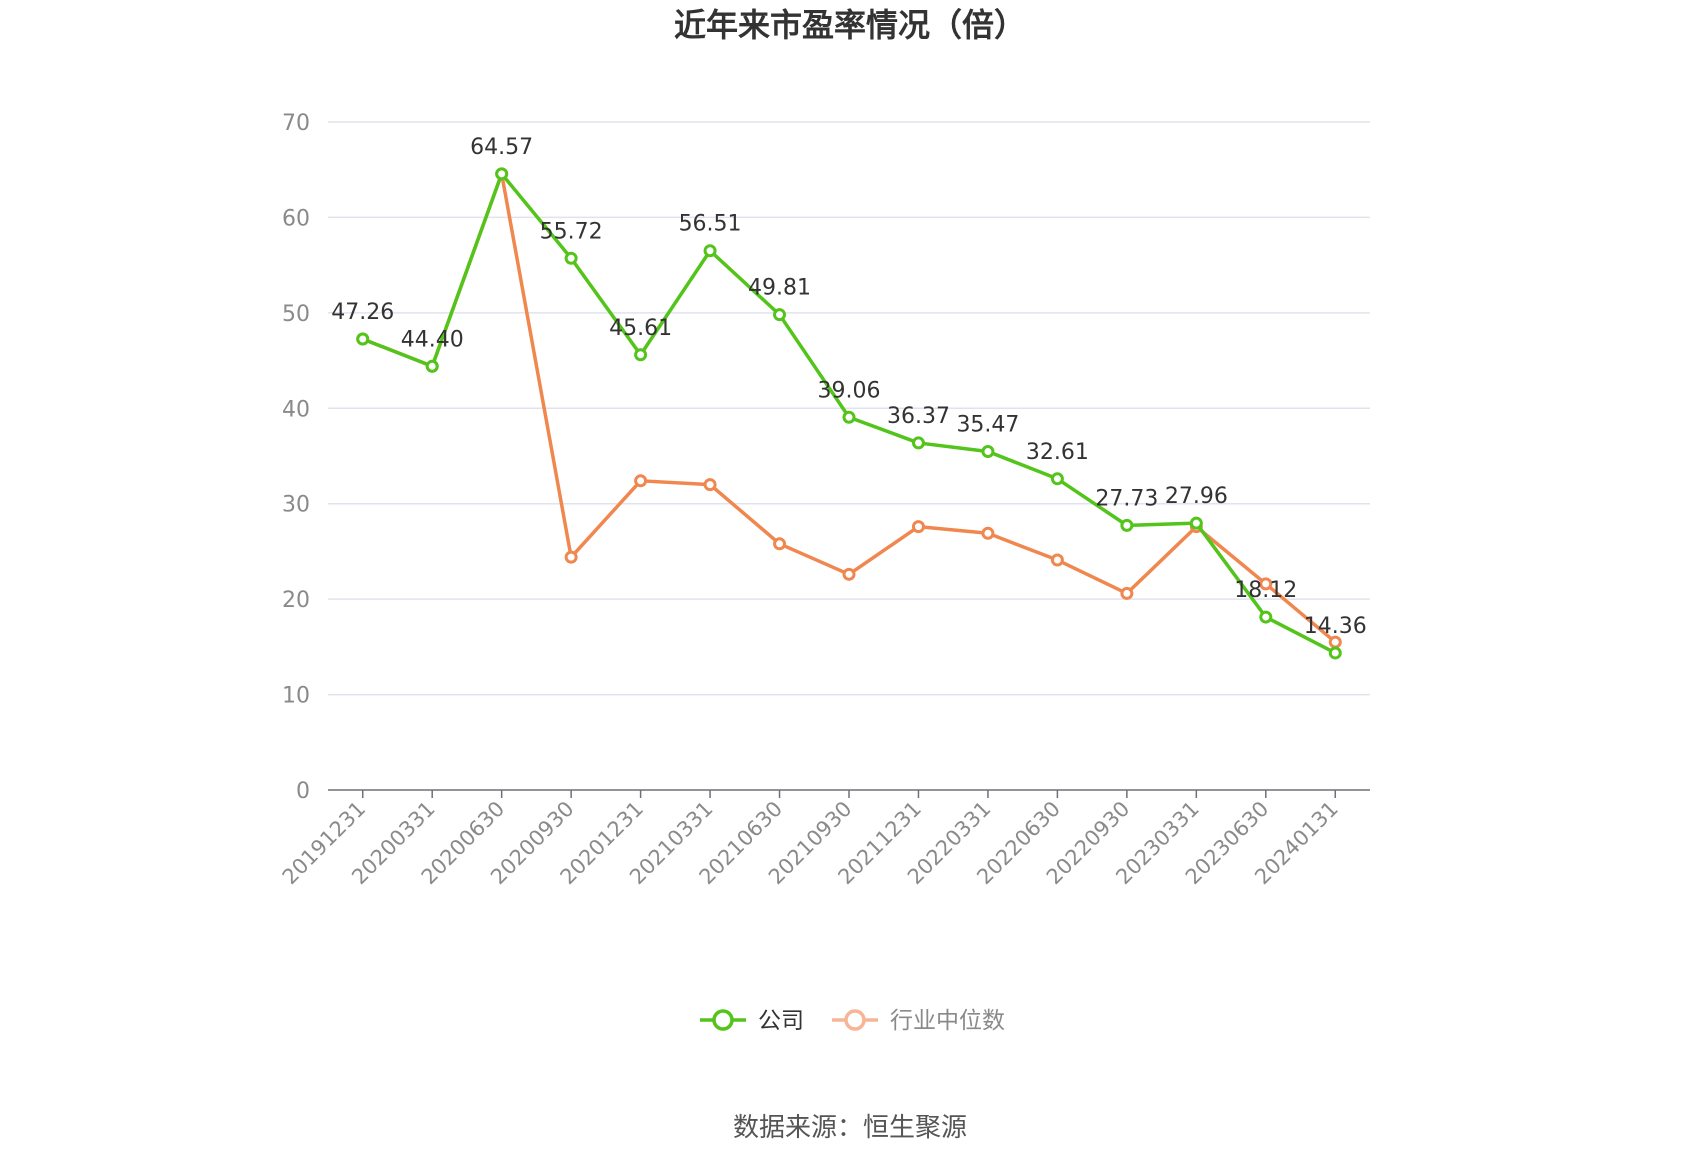 The height and width of the screenshot is (1150, 1700). Describe the element at coordinates (850, 25) in the screenshot. I see `chart-title: 近年来市盈率情况（倍）` at that location.